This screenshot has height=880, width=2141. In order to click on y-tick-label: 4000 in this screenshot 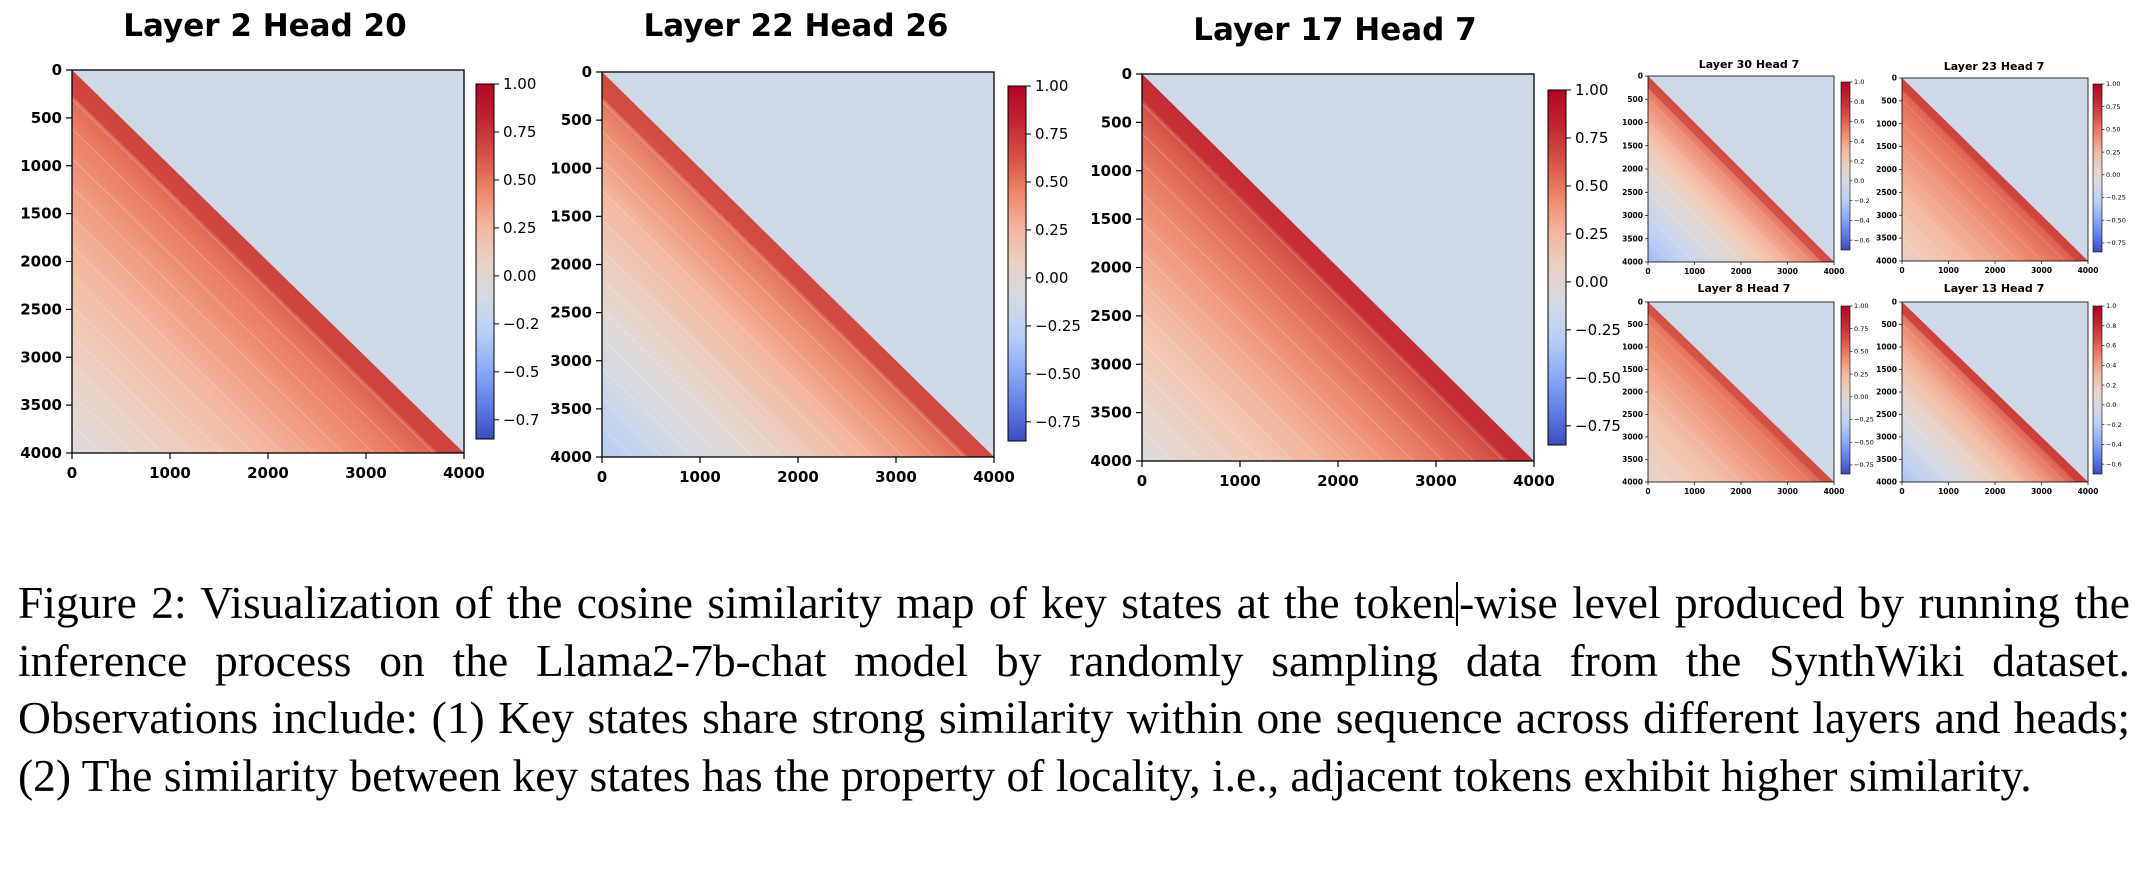, I will do `click(1886, 261)`.